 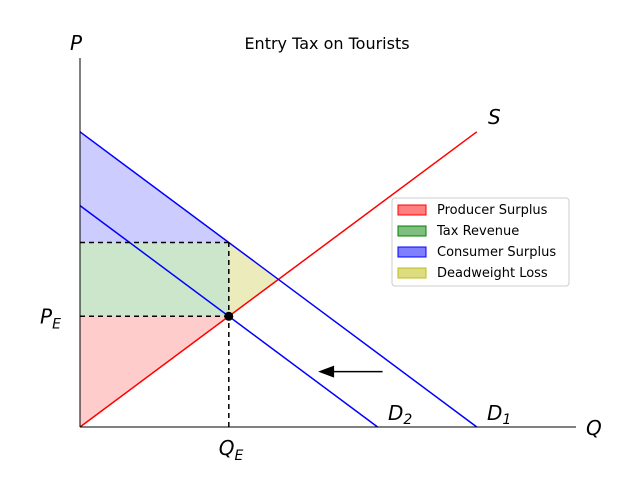 What do you see at coordinates (303, 344) in the screenshot?
I see `marks-layer` at bounding box center [303, 344].